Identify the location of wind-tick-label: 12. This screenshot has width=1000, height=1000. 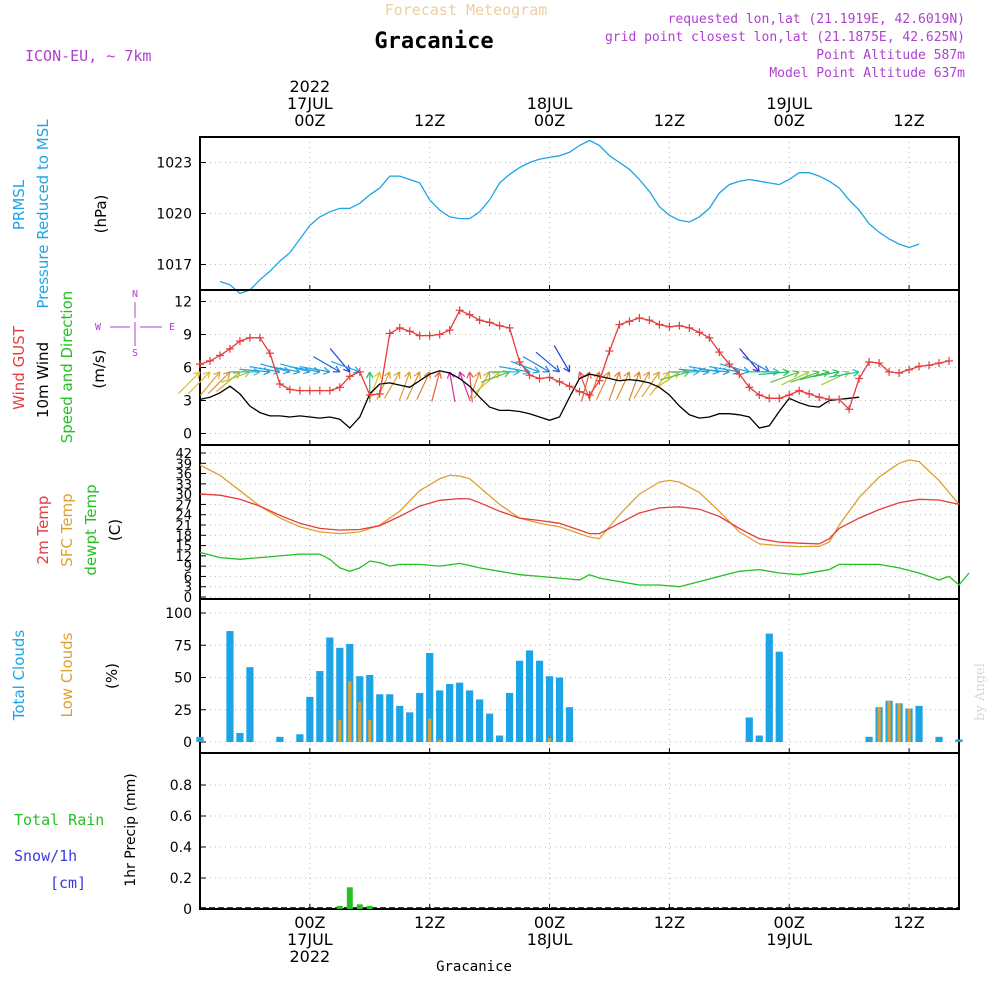
(183, 303).